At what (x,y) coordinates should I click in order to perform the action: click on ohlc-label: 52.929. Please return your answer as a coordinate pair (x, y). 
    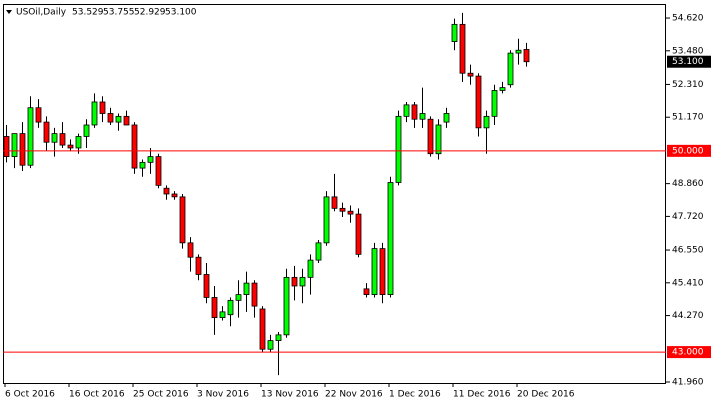
    Looking at the image, I should click on (150, 13).